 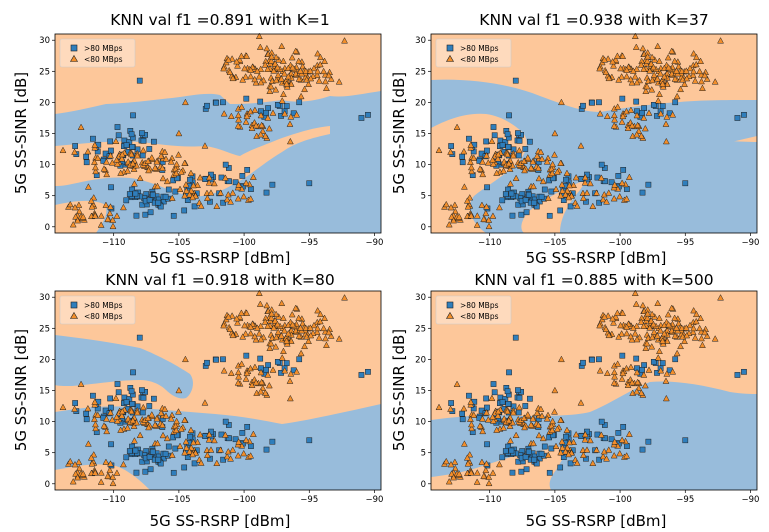 I want to click on chart-title-k500: KNN val f1 =0.885 with K=500, so click(x=593, y=280).